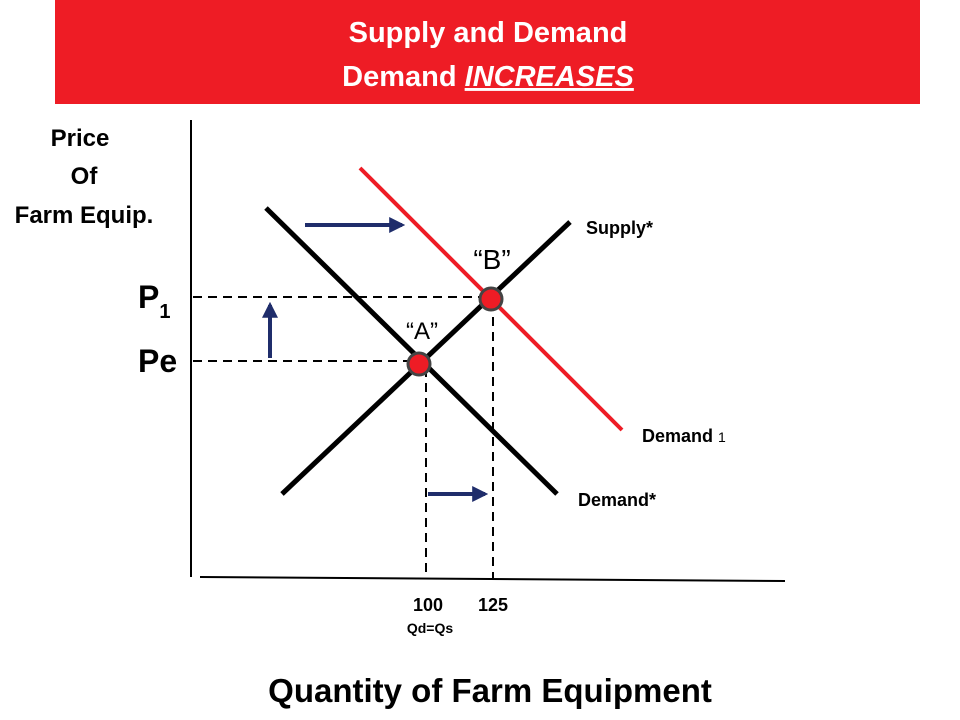 The height and width of the screenshot is (720, 960). I want to click on subtitle-emphasis: INCREASES, so click(550, 77).